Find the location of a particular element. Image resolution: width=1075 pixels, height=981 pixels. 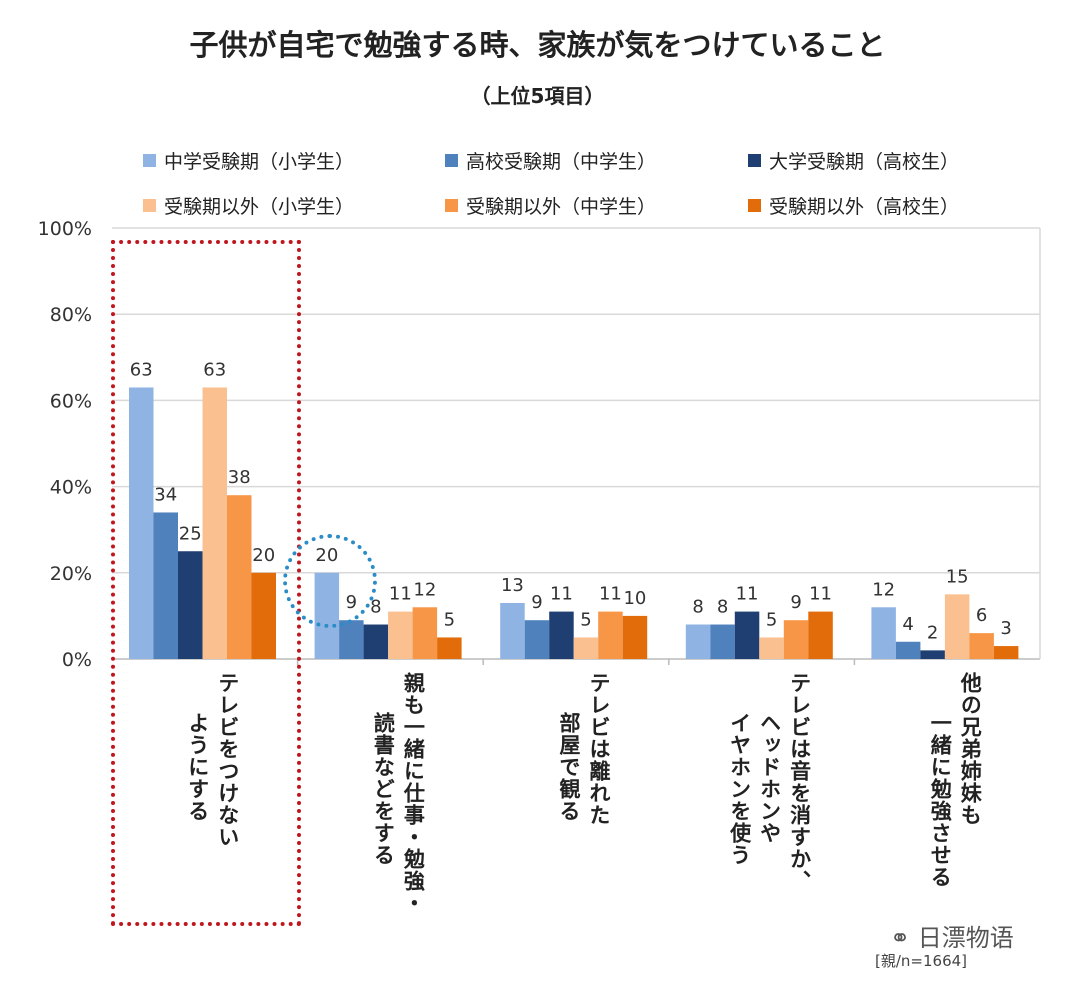

category-label-line: 読書などをする is located at coordinates (383, 789).